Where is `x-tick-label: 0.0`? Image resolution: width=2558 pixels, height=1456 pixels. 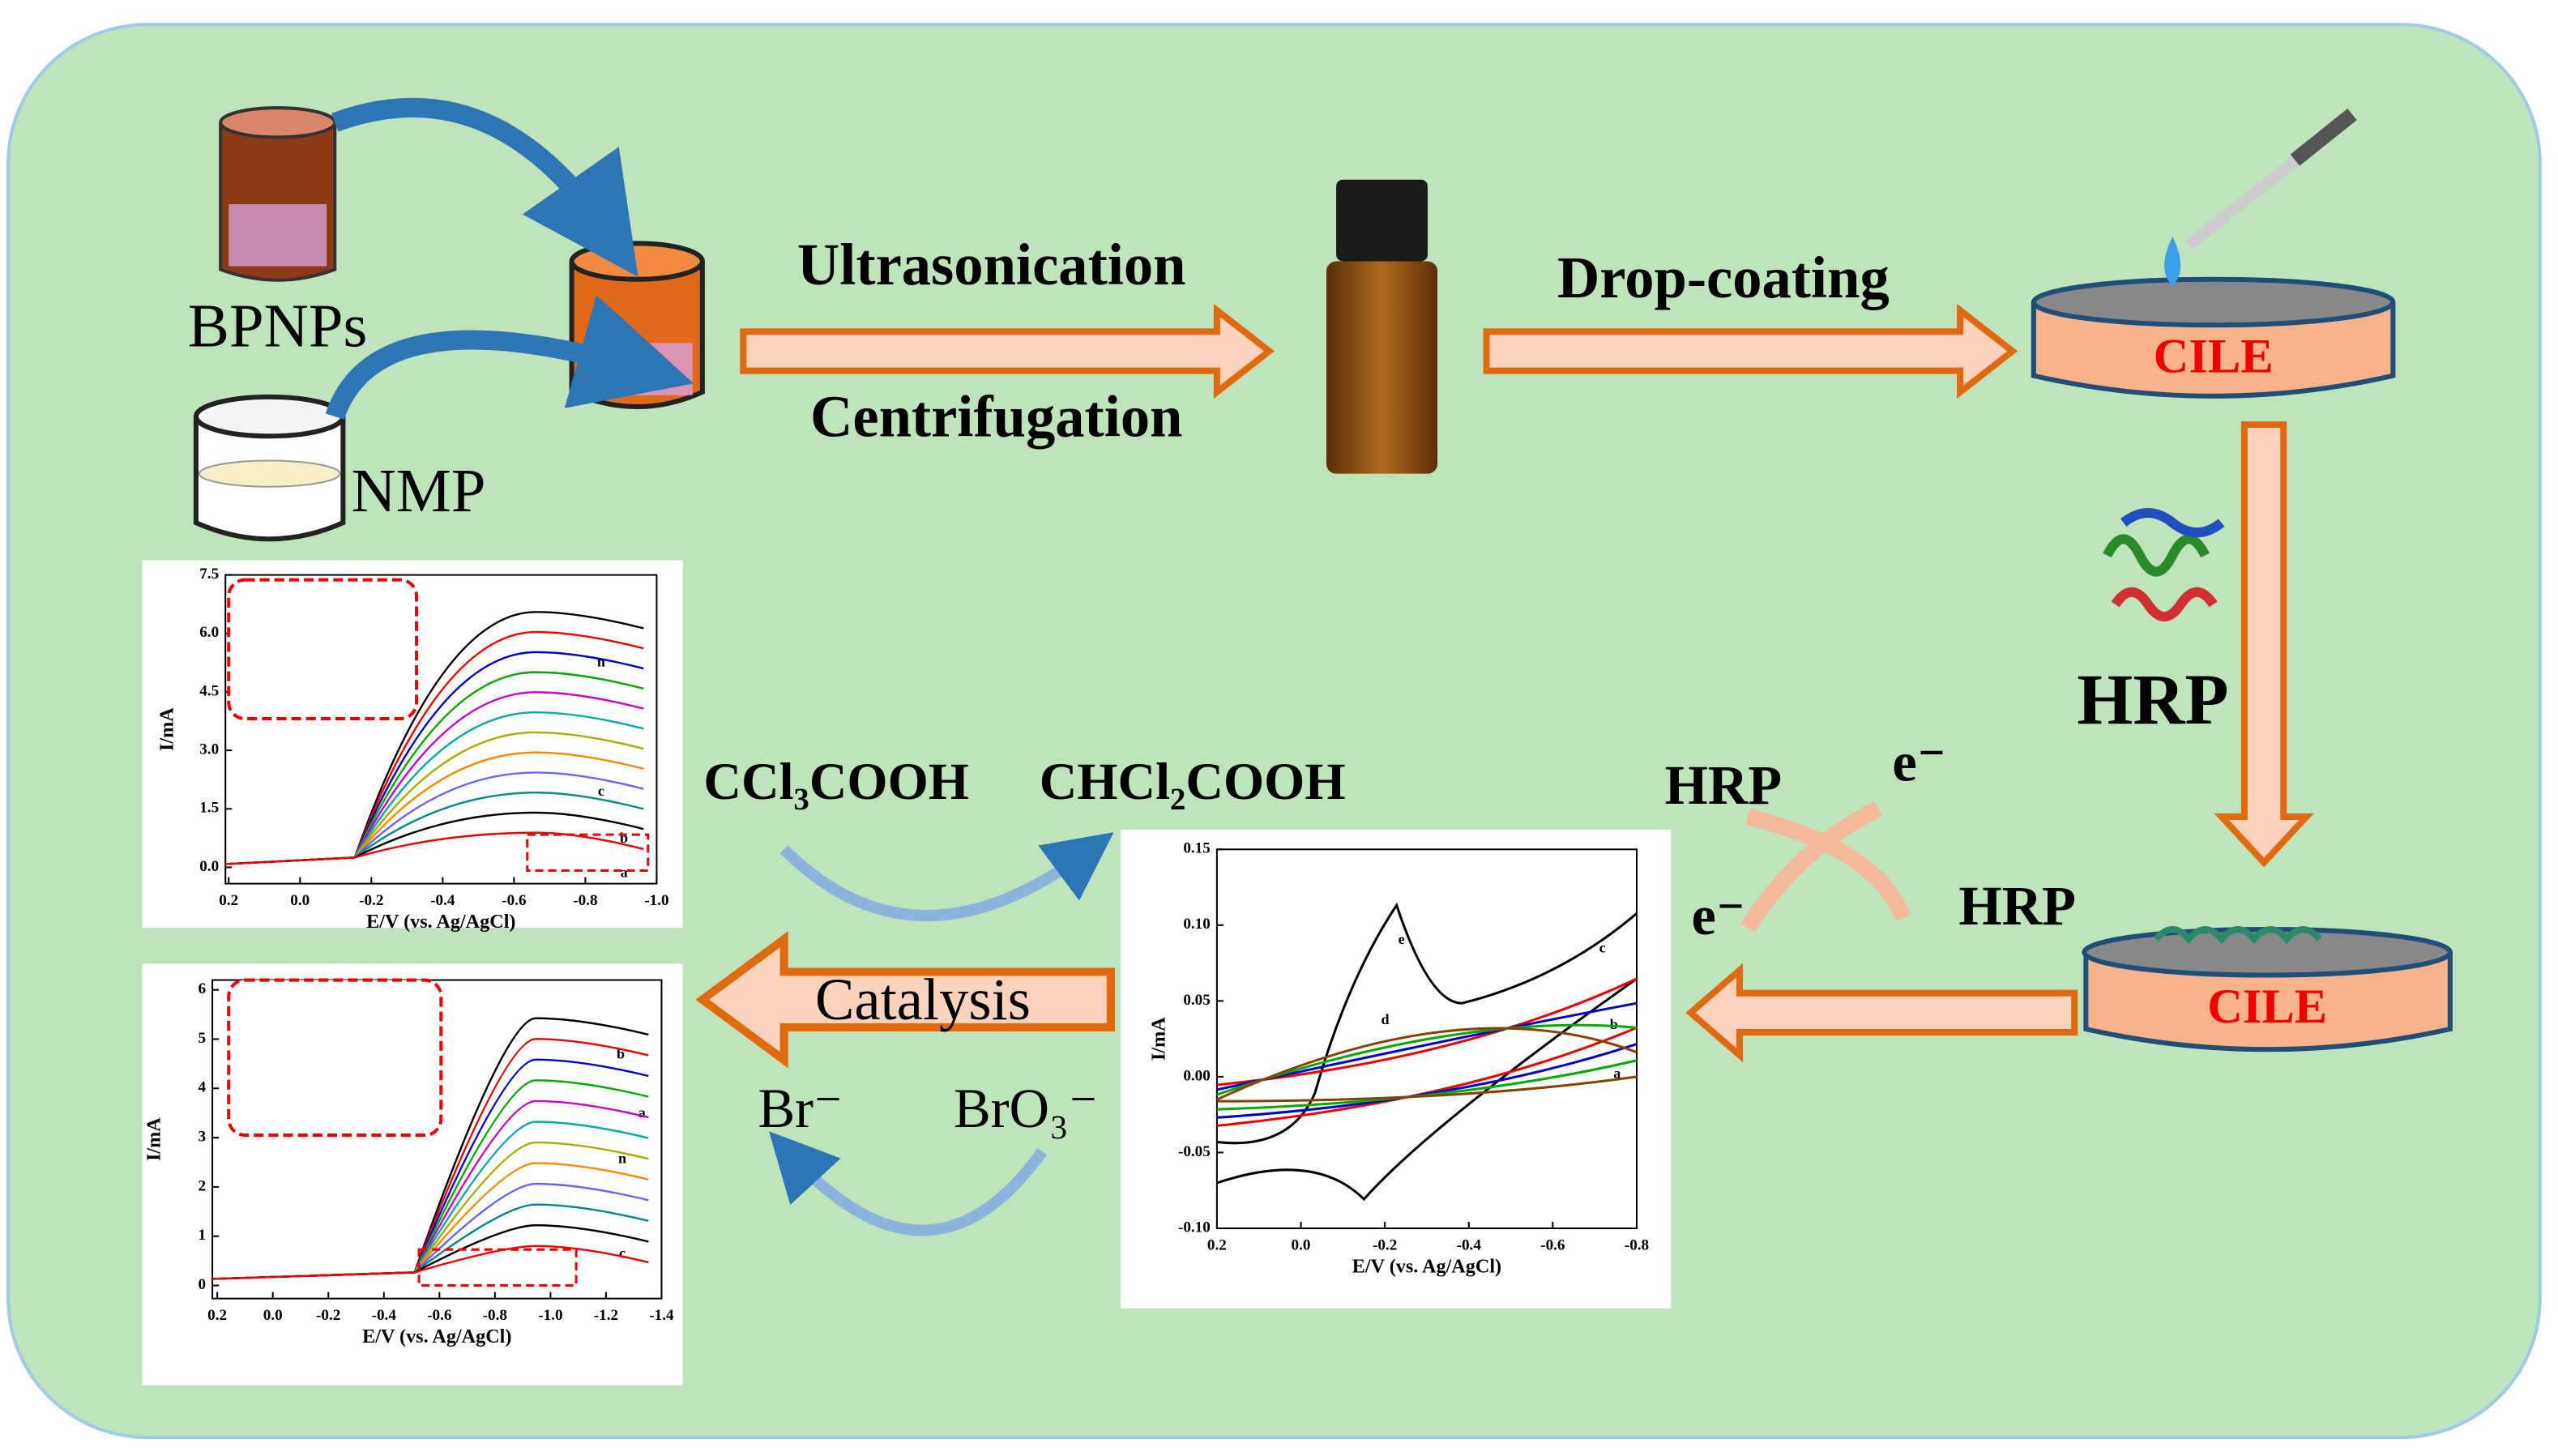 x-tick-label: 0.0 is located at coordinates (300, 901).